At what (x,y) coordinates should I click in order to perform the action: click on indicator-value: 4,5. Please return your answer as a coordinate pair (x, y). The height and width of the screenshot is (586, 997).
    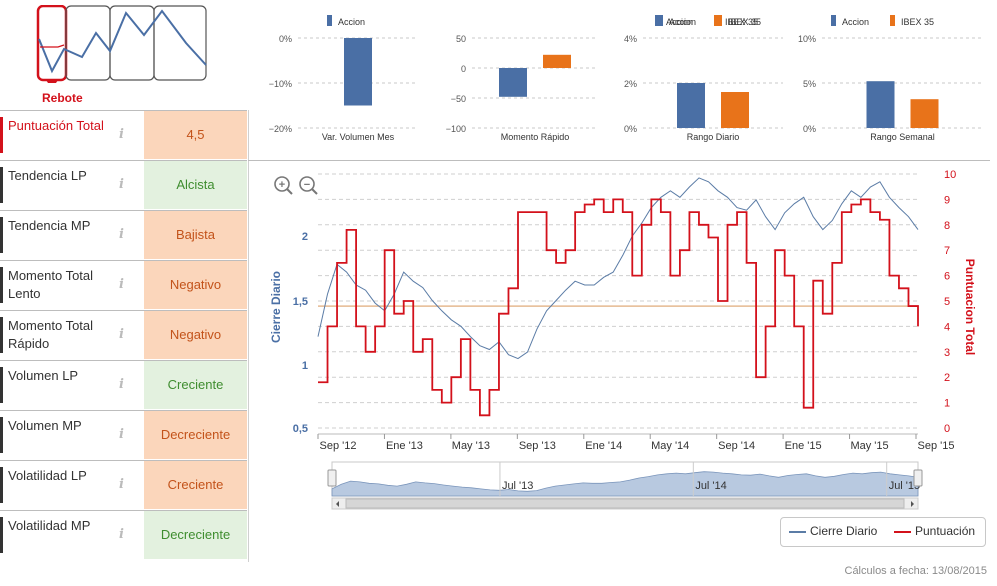
    Looking at the image, I should click on (195, 135).